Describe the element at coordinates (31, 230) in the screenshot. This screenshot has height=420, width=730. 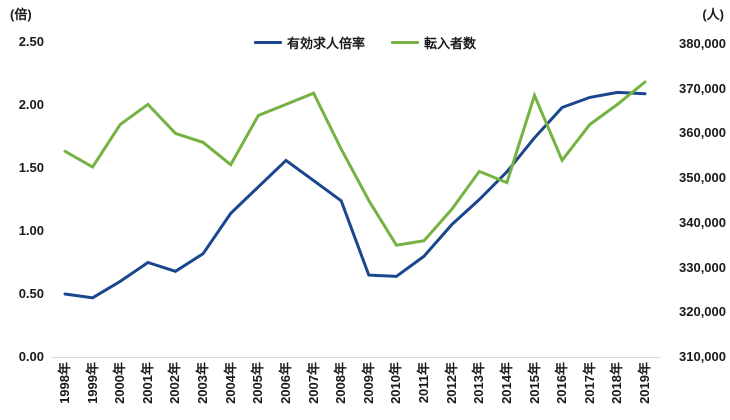
I see `left-axis-tick-label: 1.00` at that location.